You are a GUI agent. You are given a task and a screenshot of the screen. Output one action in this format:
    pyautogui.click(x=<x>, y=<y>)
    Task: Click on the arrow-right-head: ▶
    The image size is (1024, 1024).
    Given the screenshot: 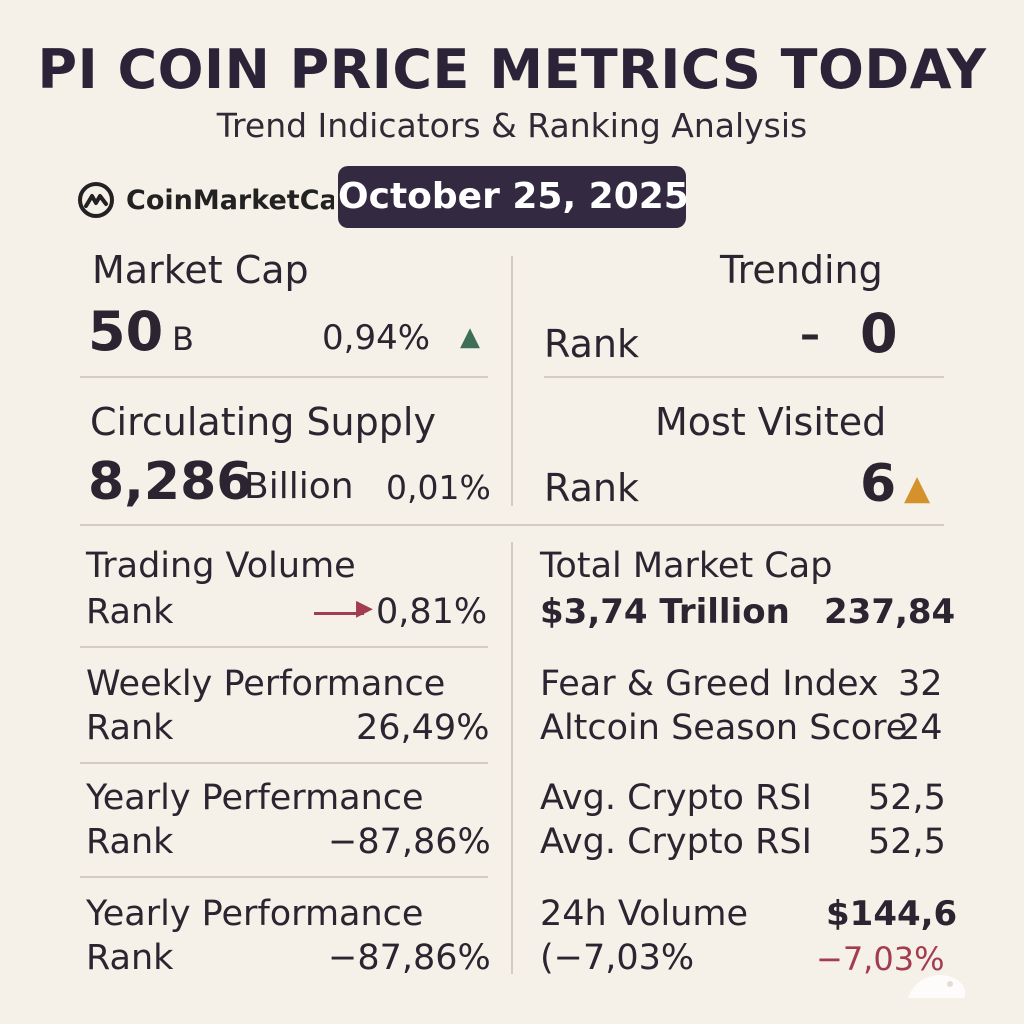 What is the action you would take?
    pyautogui.click(x=364, y=608)
    